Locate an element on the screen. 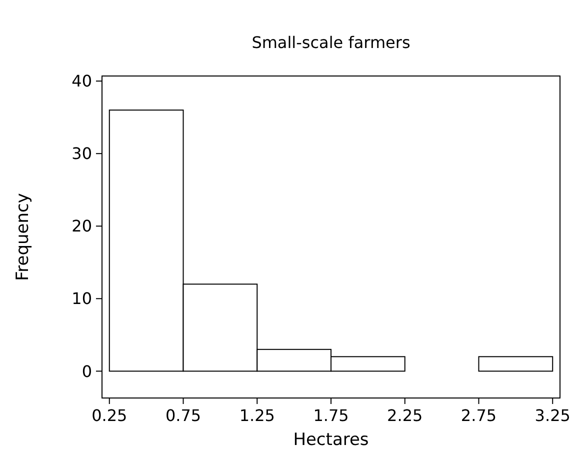 This screenshot has height=453, width=580. x-tick-label: 0.25 is located at coordinates (110, 415).